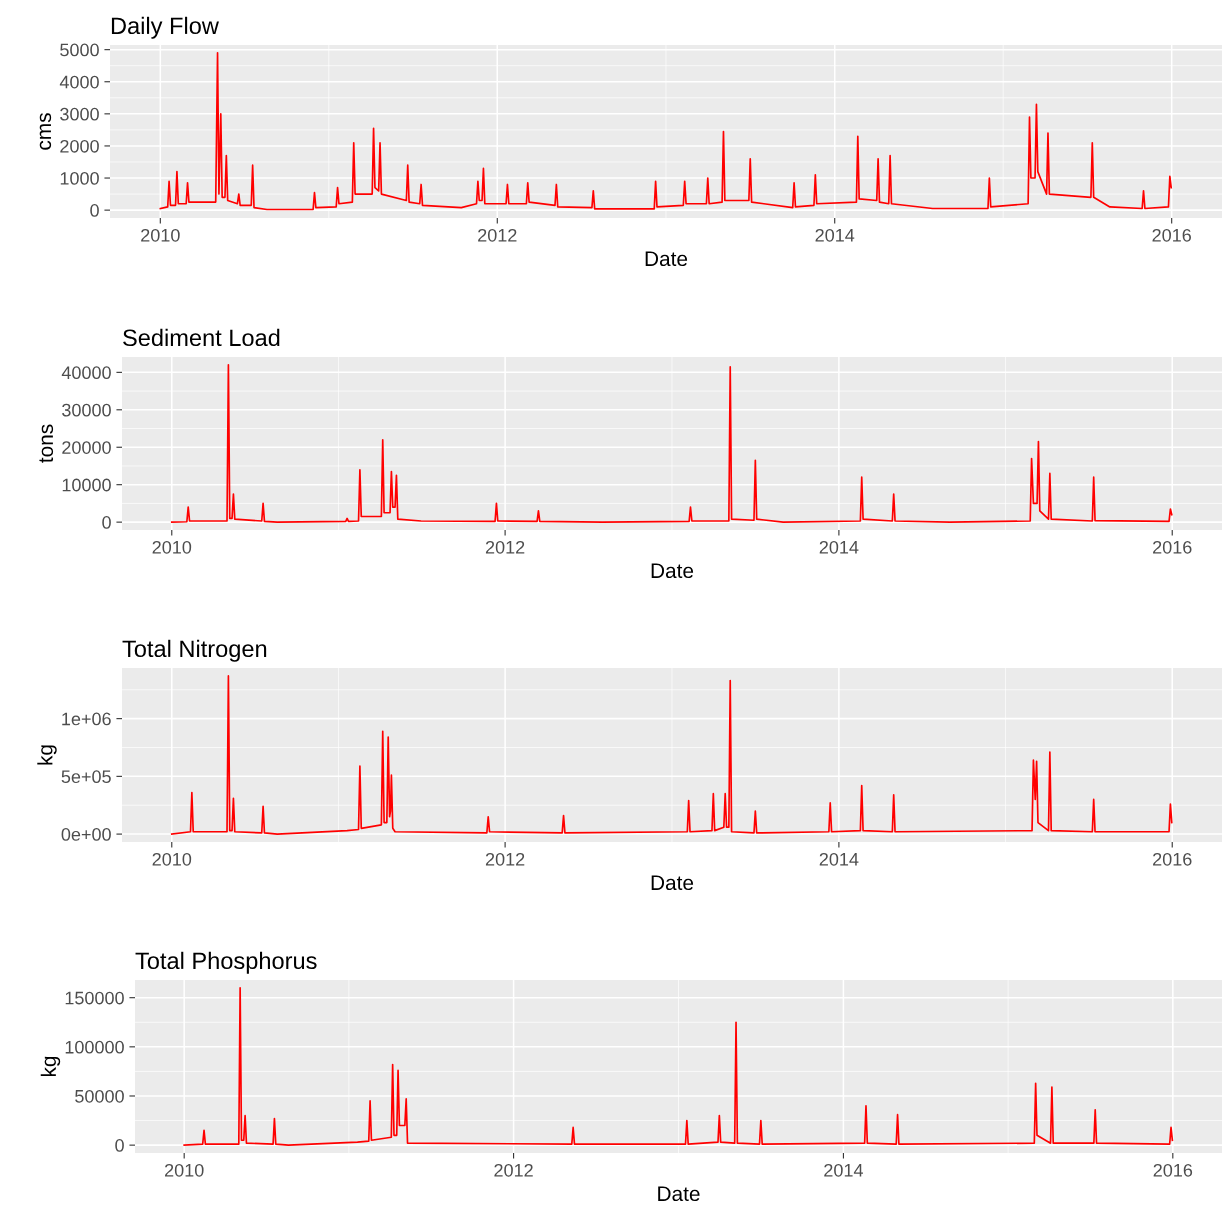 The width and height of the screenshot is (1223, 1222). I want to click on y-tick-label: 150000, so click(94, 998).